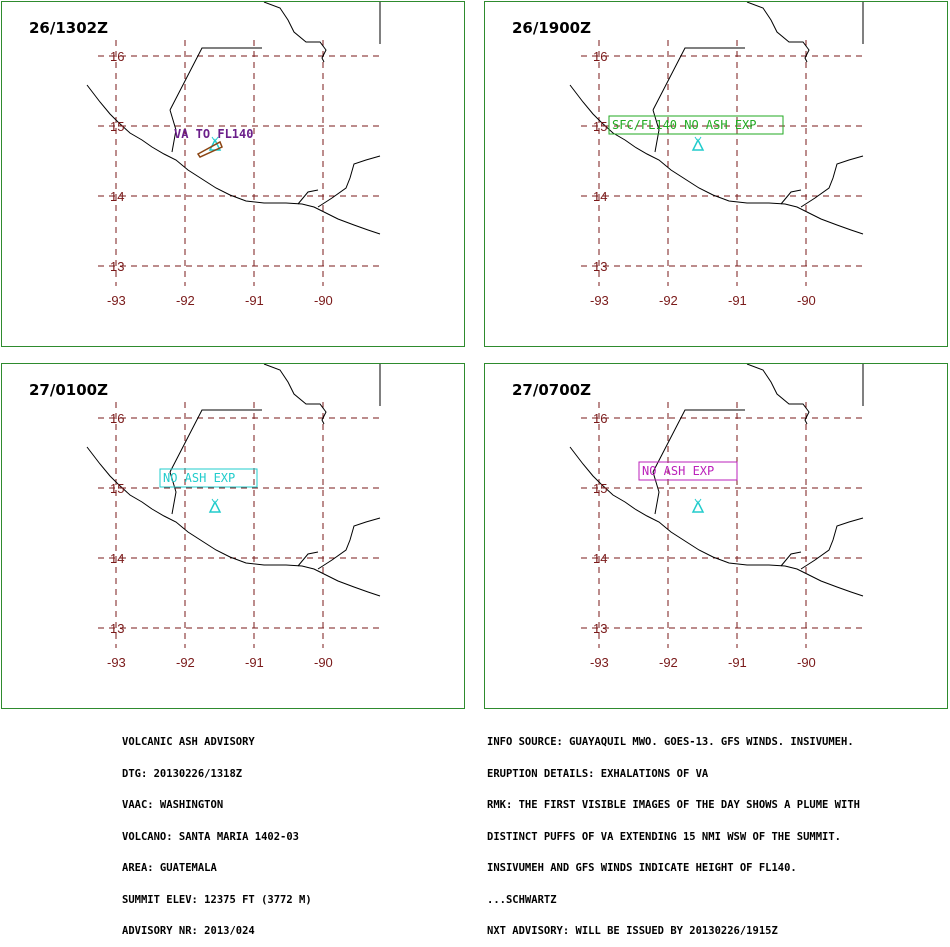  I want to click on ash-plume-polygon, so click(209, 149).